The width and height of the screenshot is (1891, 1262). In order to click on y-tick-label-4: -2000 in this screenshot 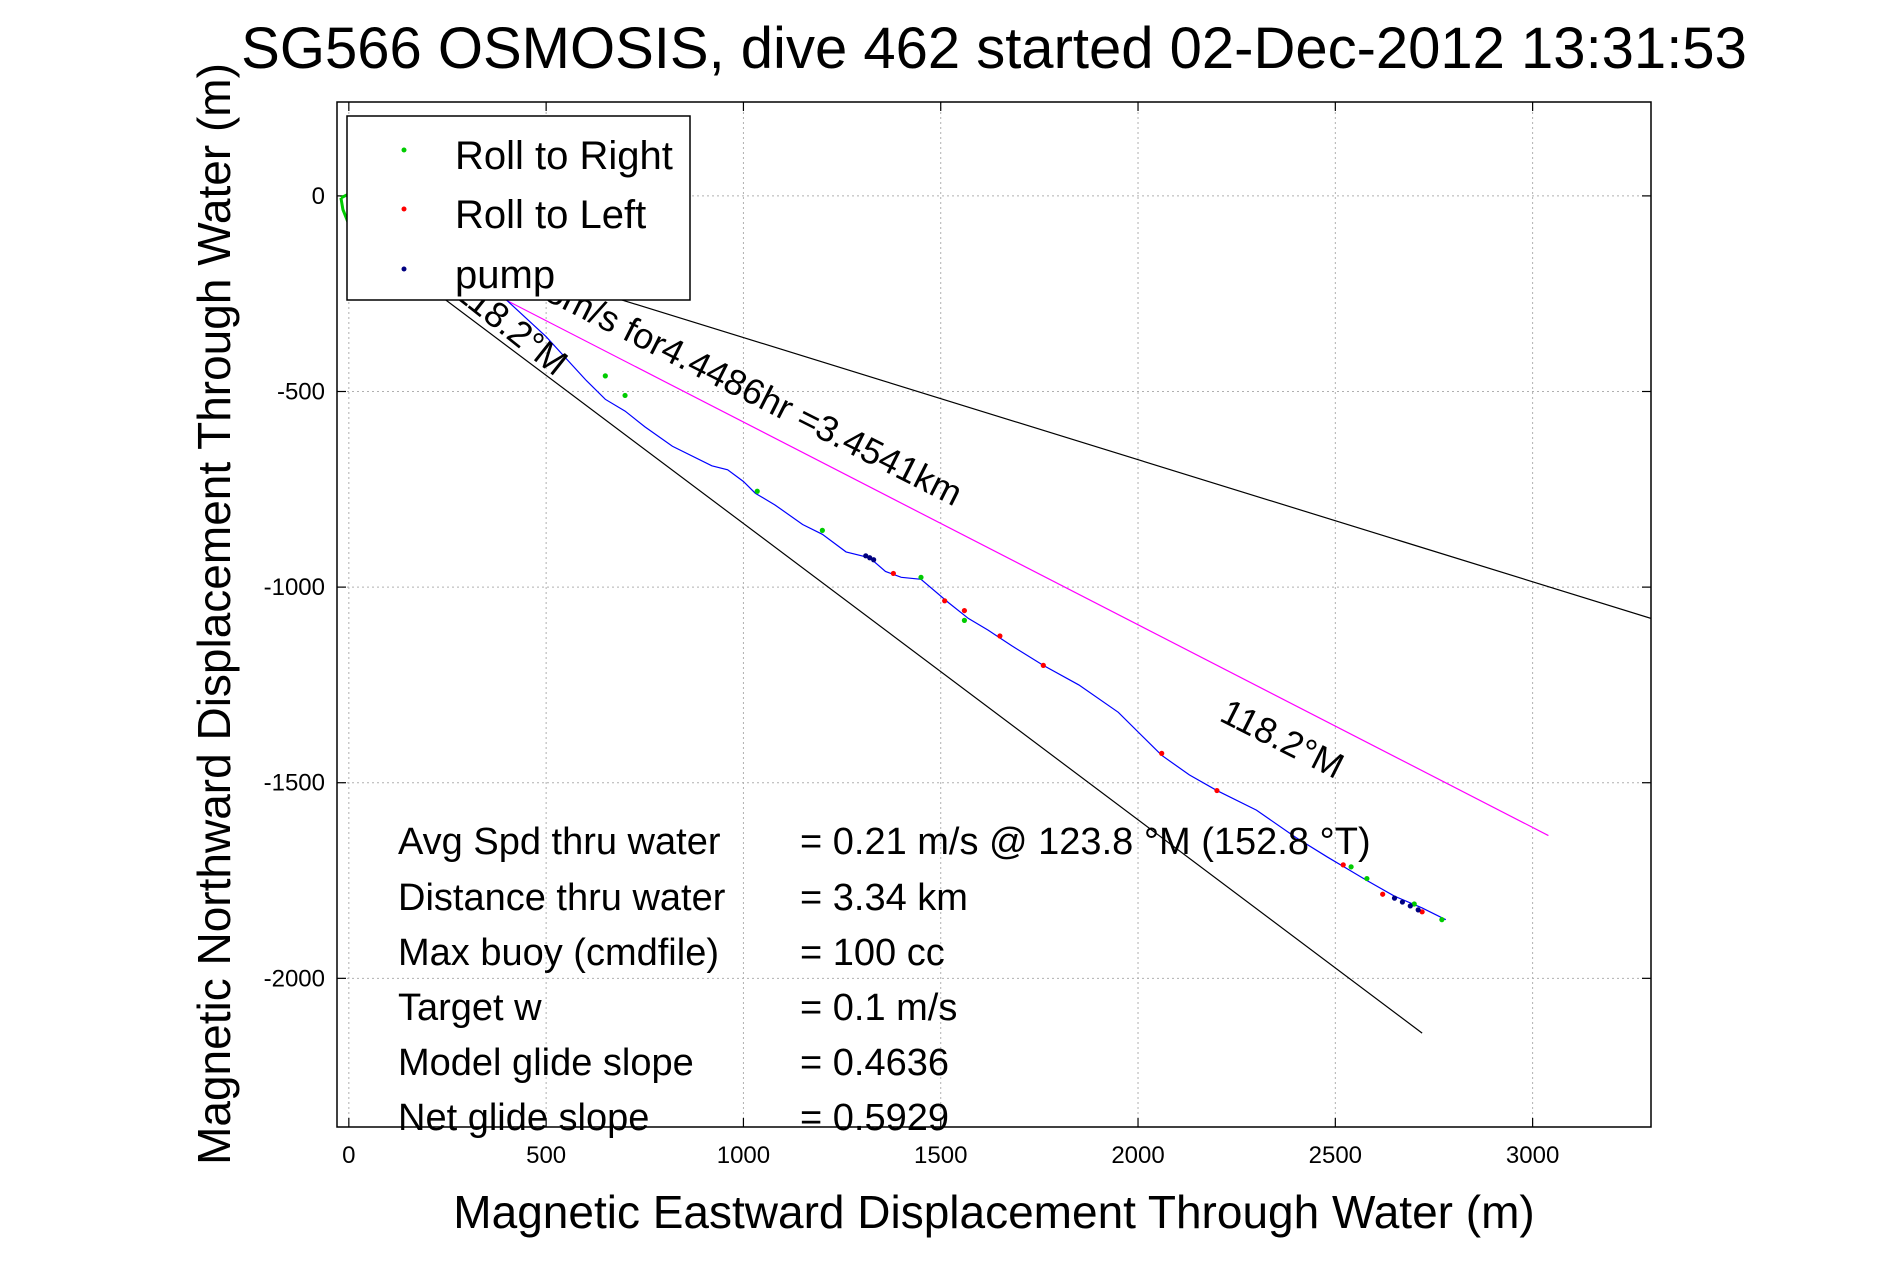, I will do `click(294, 978)`.